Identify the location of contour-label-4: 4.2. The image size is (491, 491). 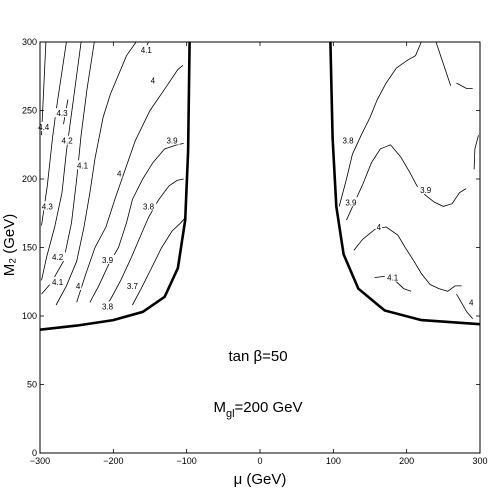
(68, 141).